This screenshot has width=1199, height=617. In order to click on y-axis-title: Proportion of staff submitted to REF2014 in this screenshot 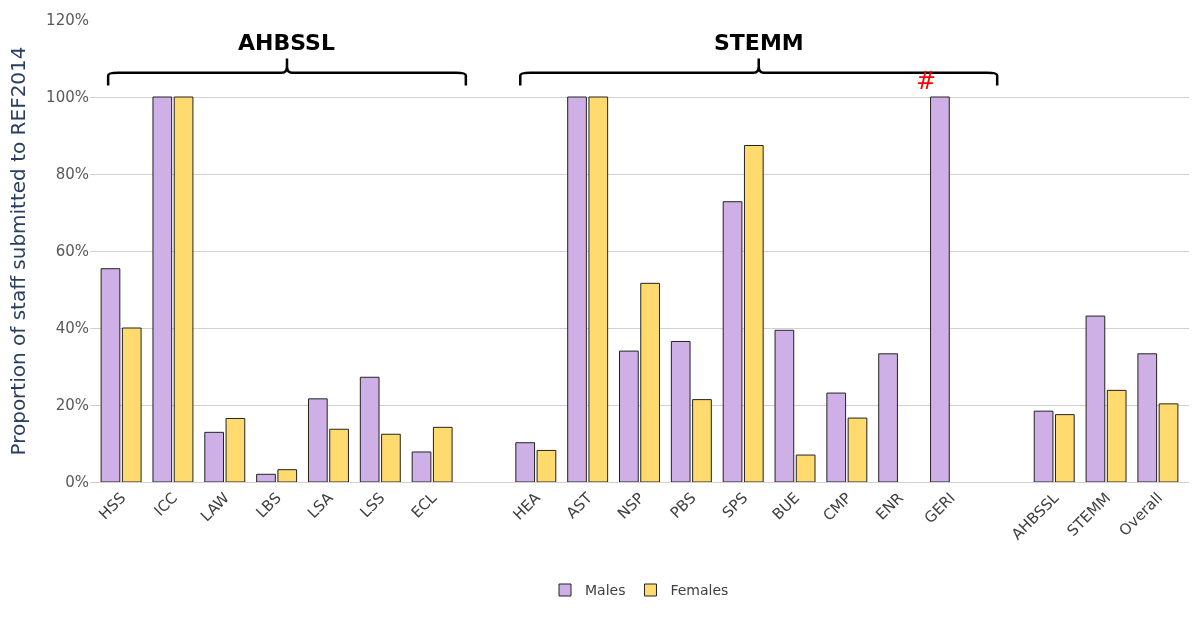, I will do `click(17, 251)`.